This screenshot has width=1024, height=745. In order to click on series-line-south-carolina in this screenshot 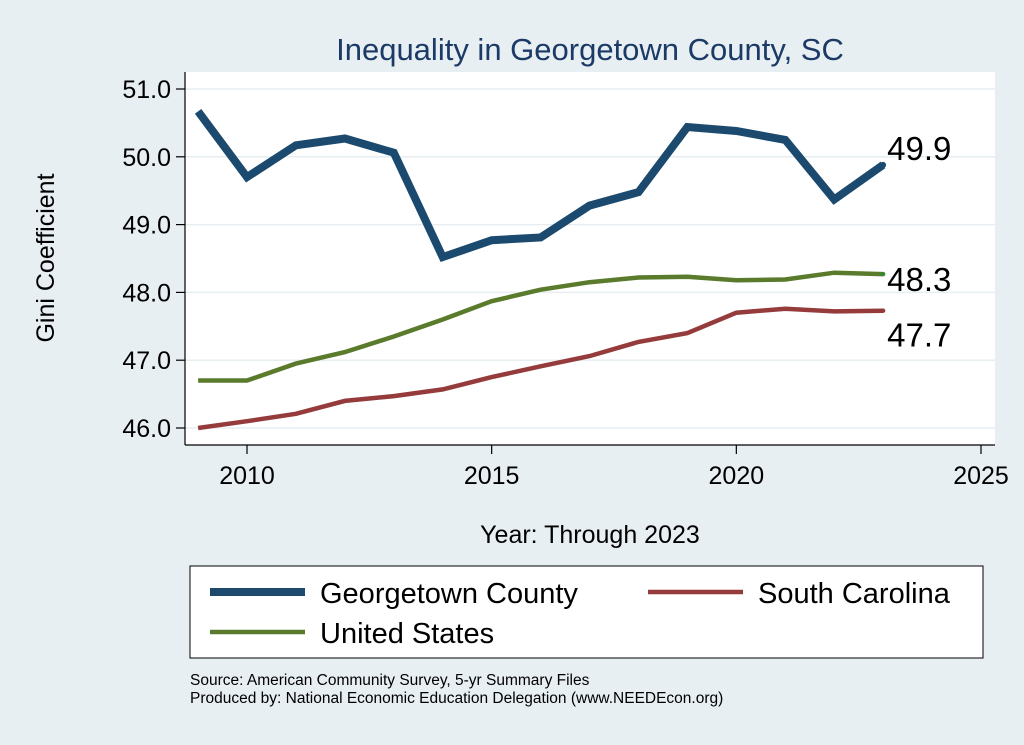, I will do `click(540, 368)`.